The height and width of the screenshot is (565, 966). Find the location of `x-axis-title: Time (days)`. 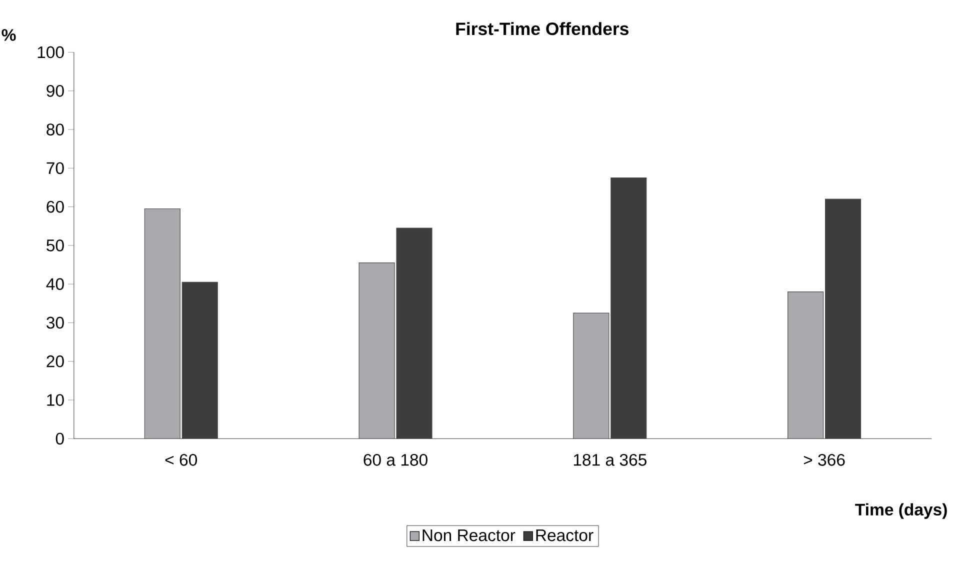

x-axis-title: Time (days) is located at coordinates (901, 511).